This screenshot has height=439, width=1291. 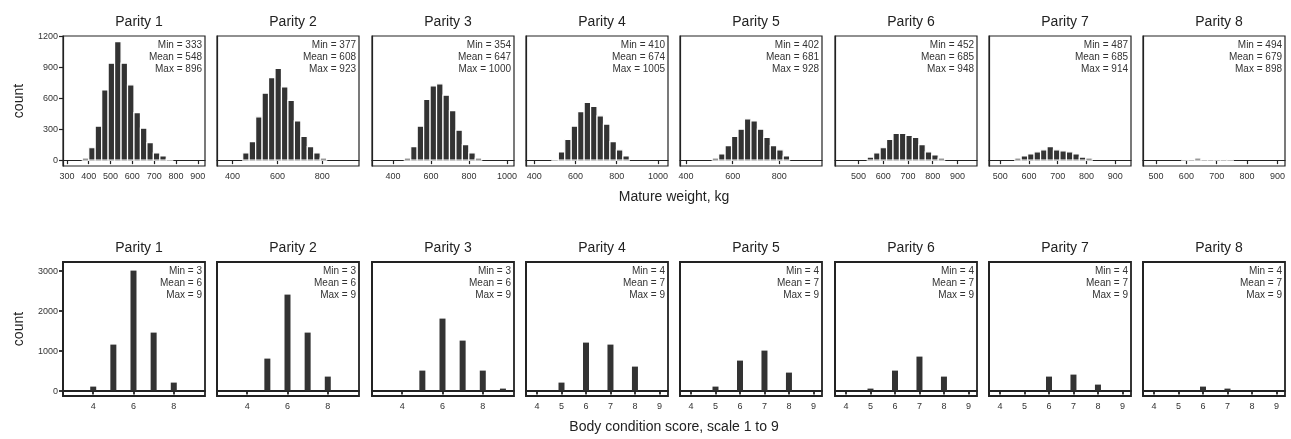 I want to click on annotation: Min = 354, so click(x=489, y=44).